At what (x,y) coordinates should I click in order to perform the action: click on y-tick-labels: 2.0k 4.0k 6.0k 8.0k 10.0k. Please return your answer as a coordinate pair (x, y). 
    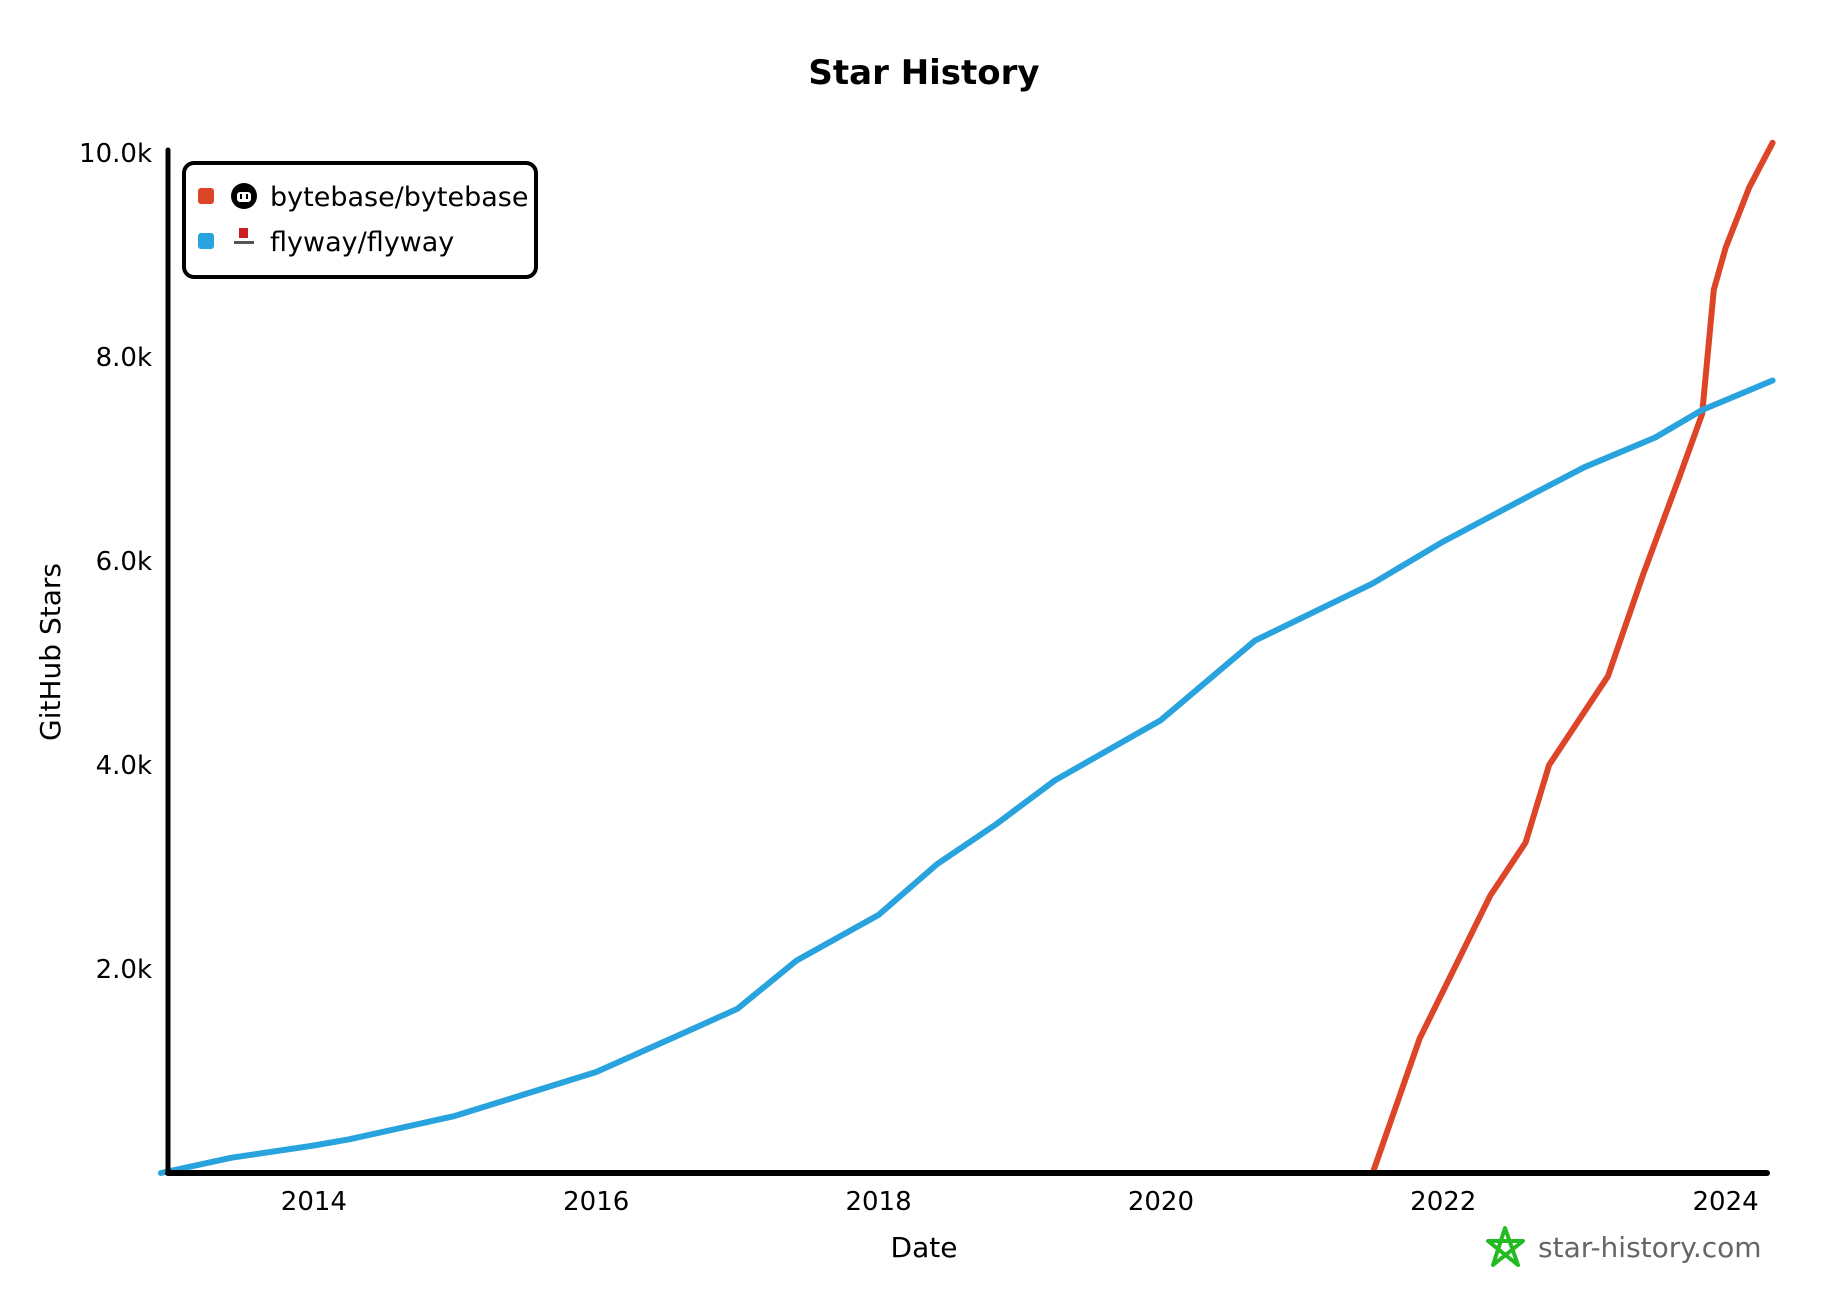
    Looking at the image, I should click on (115, 562).